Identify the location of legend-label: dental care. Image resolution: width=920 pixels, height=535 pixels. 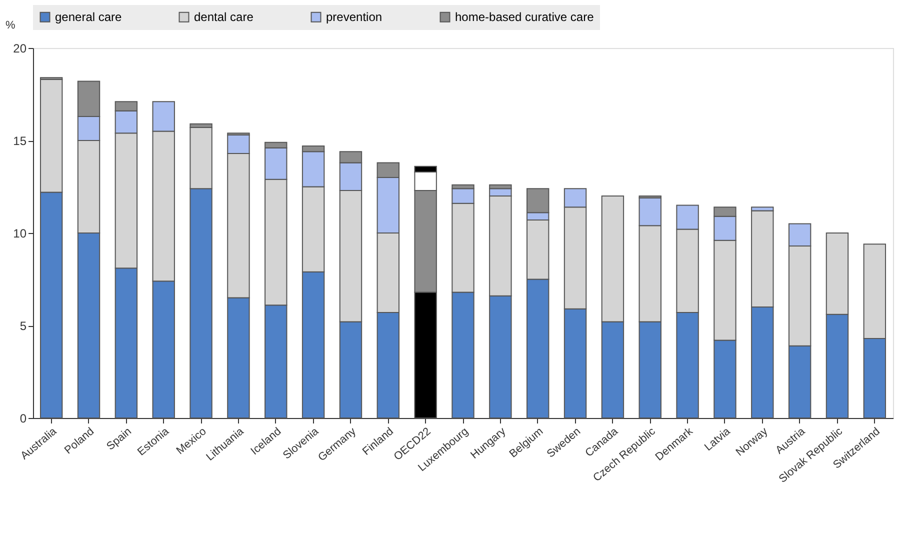
(224, 17).